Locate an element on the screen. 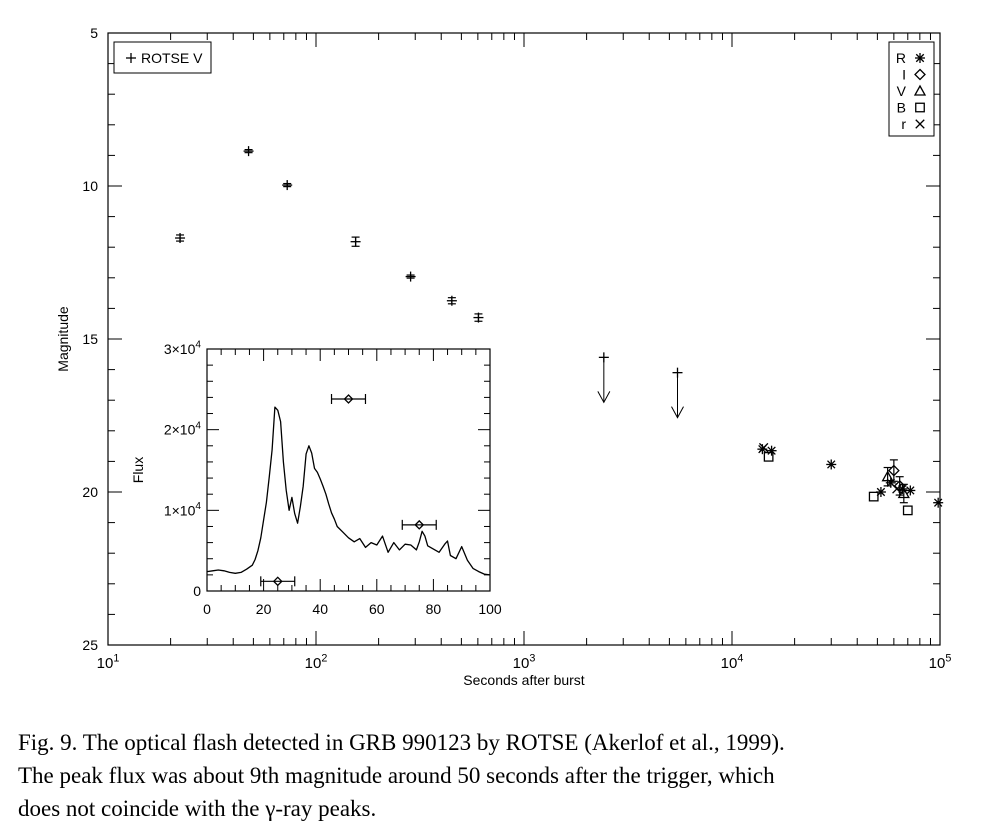  legend-symbol-asterisk is located at coordinates (920, 58).